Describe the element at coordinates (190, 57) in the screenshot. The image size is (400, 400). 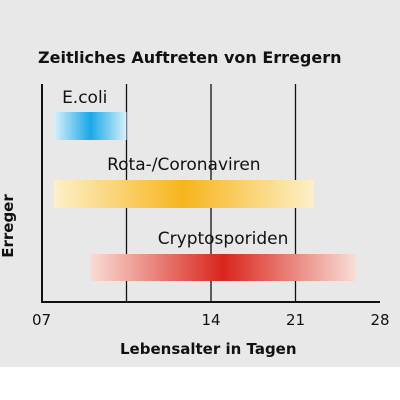
I see `chart-title: Zeitliches Auftreten von Erregern` at that location.